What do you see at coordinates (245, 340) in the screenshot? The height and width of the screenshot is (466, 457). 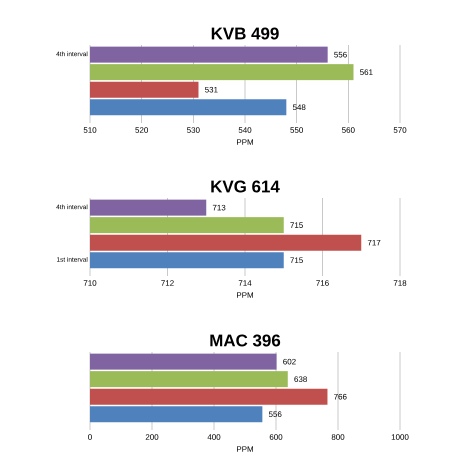 I see `chart-title: MAC 396` at bounding box center [245, 340].